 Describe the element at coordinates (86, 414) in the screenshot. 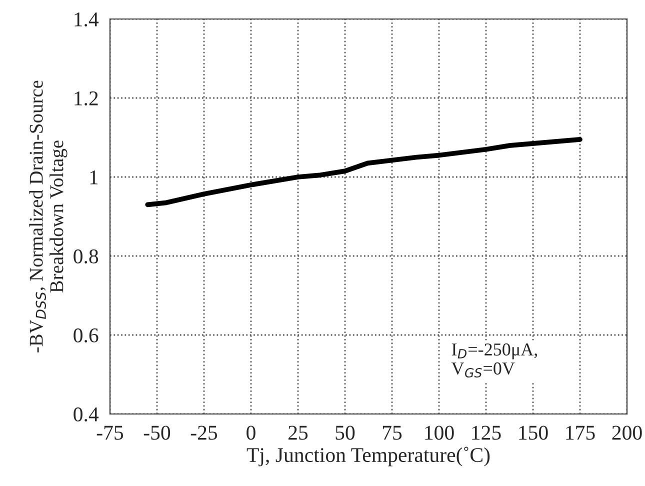

I see `y-tick-label: 0.4` at that location.